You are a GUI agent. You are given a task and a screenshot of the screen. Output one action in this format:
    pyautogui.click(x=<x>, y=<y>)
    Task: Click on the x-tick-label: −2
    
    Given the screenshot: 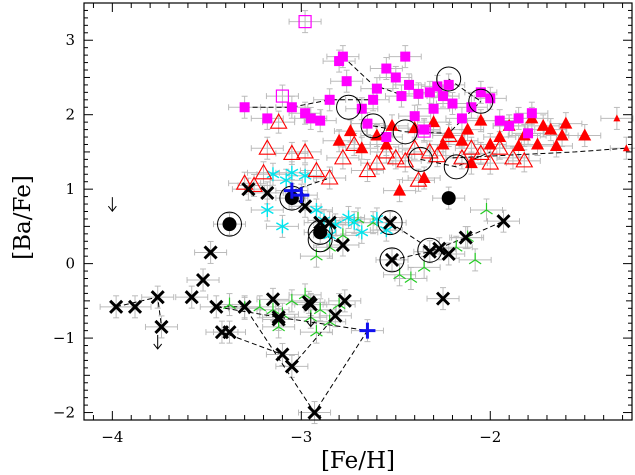 What is the action you would take?
    pyautogui.click(x=490, y=437)
    